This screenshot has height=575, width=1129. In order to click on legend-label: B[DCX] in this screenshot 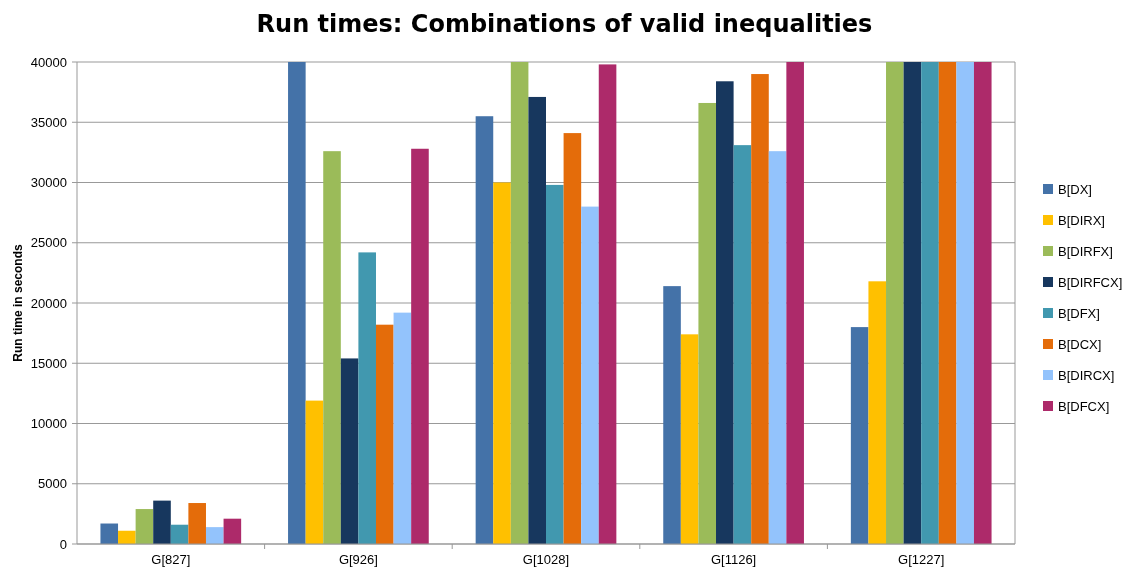, I will do `click(1080, 344)`.